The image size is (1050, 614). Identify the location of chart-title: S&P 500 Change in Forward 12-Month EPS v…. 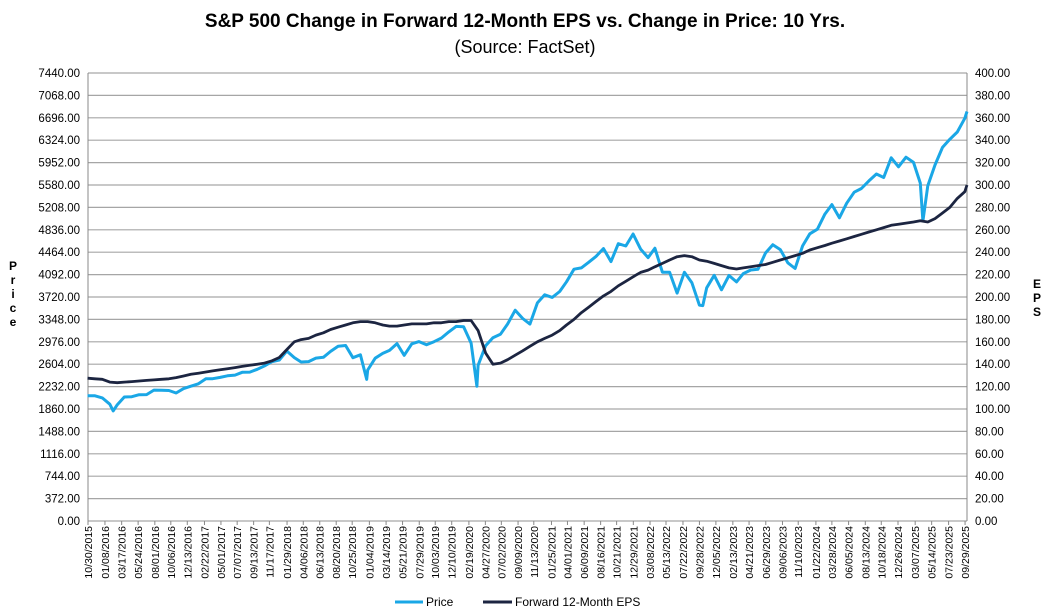
(525, 21).